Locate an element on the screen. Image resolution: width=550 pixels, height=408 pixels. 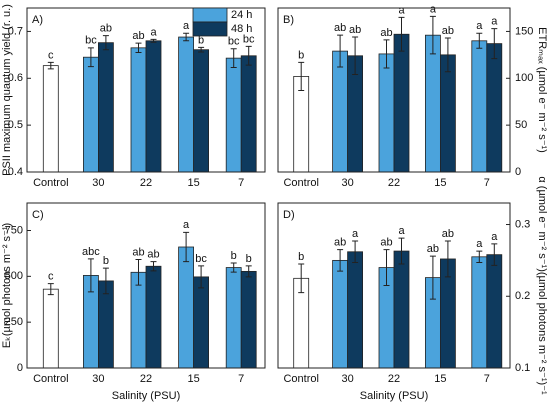
x-axis-title: Salinity (PSU) is located at coordinates (146, 396).